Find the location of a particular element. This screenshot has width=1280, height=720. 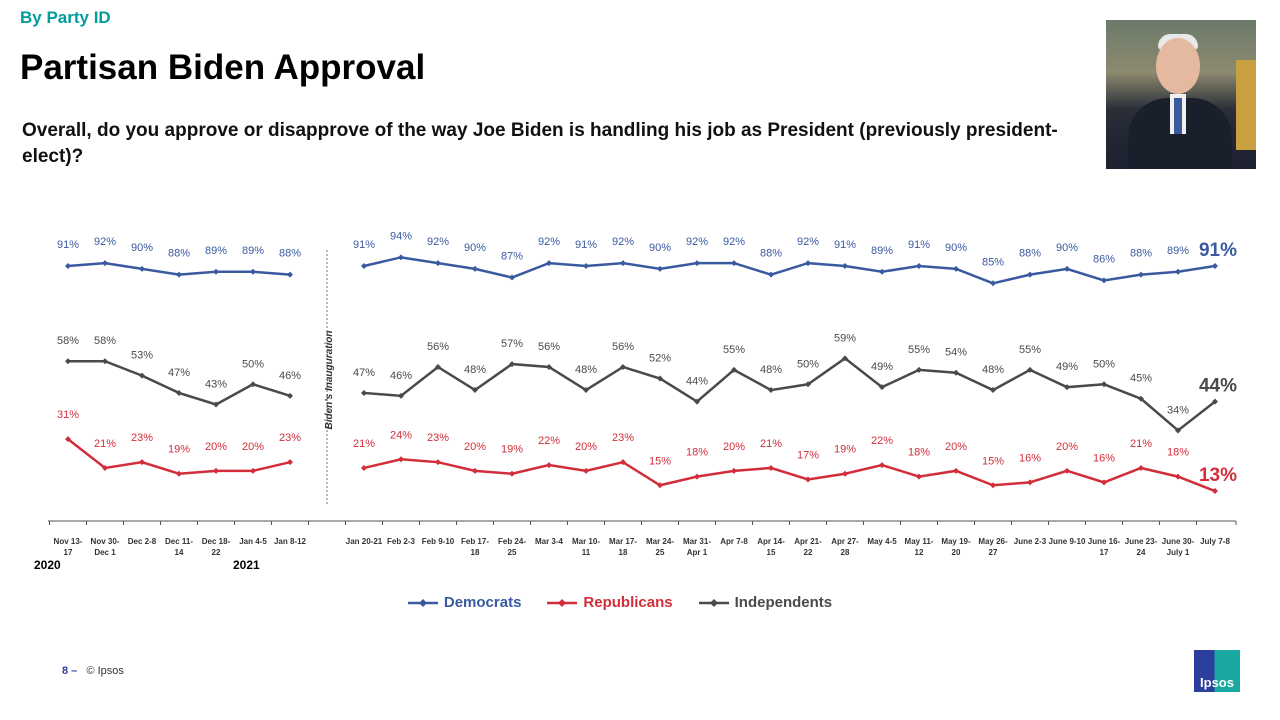

x-tick-label: Dec 11- is located at coordinates (179, 541).